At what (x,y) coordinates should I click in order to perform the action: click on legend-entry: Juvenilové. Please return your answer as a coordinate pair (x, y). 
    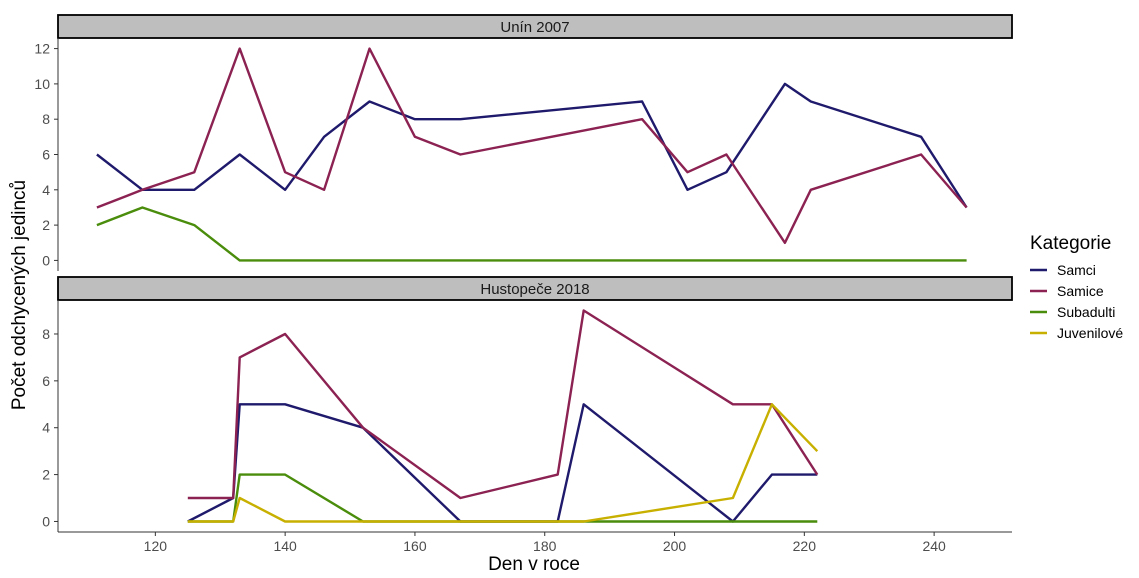
    Looking at the image, I should click on (1076, 333).